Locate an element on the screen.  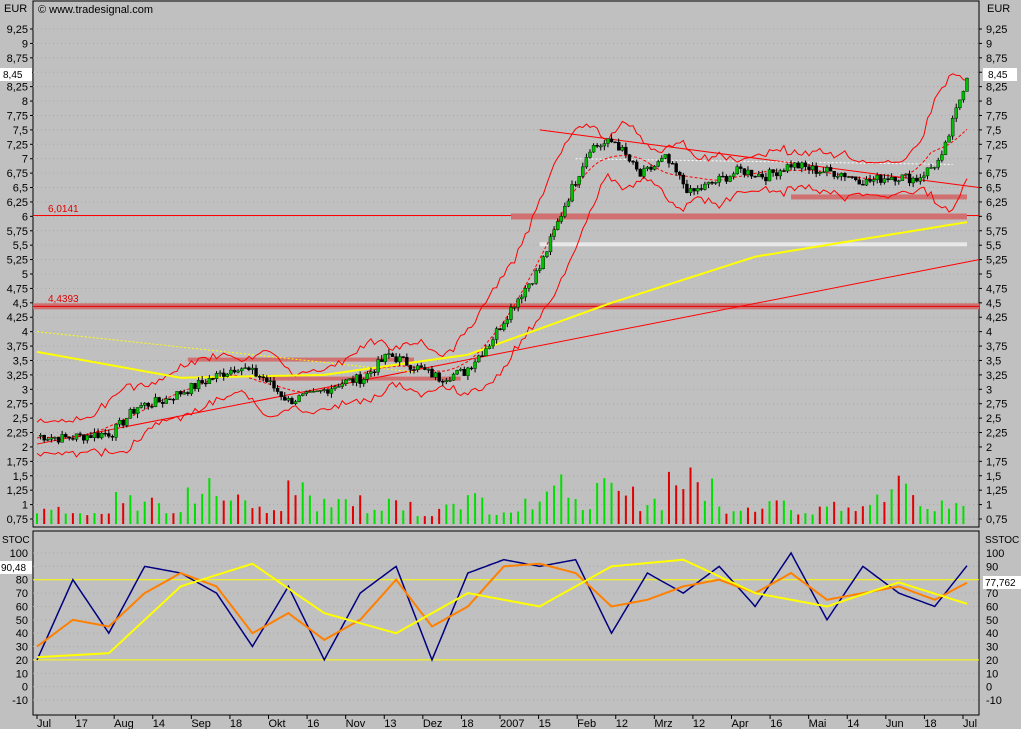
price-tick-label: 8 is located at coordinates (25, 102).